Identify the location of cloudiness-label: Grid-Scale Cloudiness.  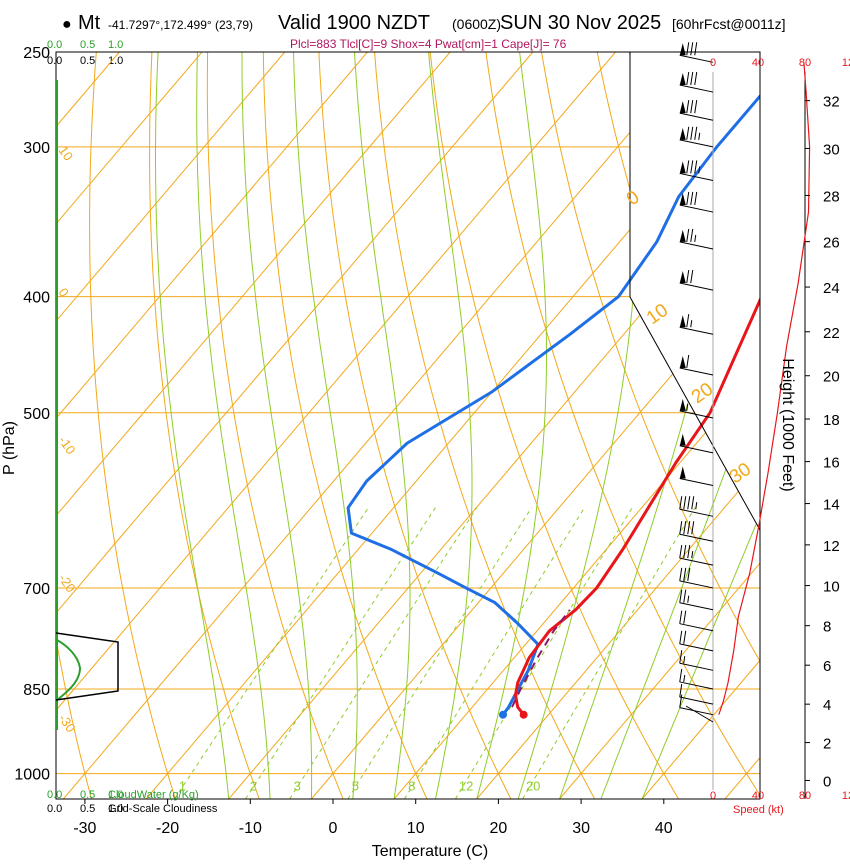
(163, 809).